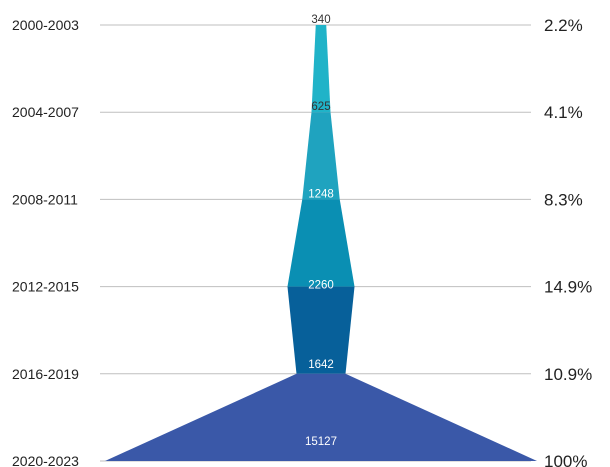 The height and width of the screenshot is (467, 610). Describe the element at coordinates (45, 112) in the screenshot. I see `category-label: 2004-2007` at that location.